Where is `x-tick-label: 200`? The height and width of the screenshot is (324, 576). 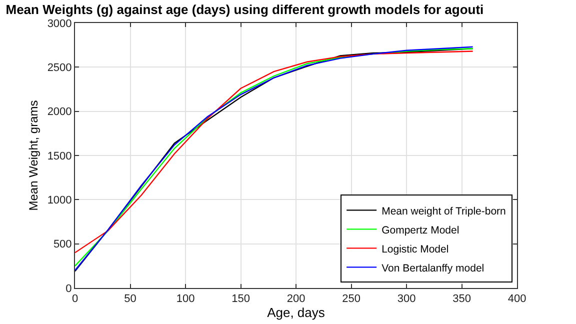 x-tick-label: 200 is located at coordinates (296, 299).